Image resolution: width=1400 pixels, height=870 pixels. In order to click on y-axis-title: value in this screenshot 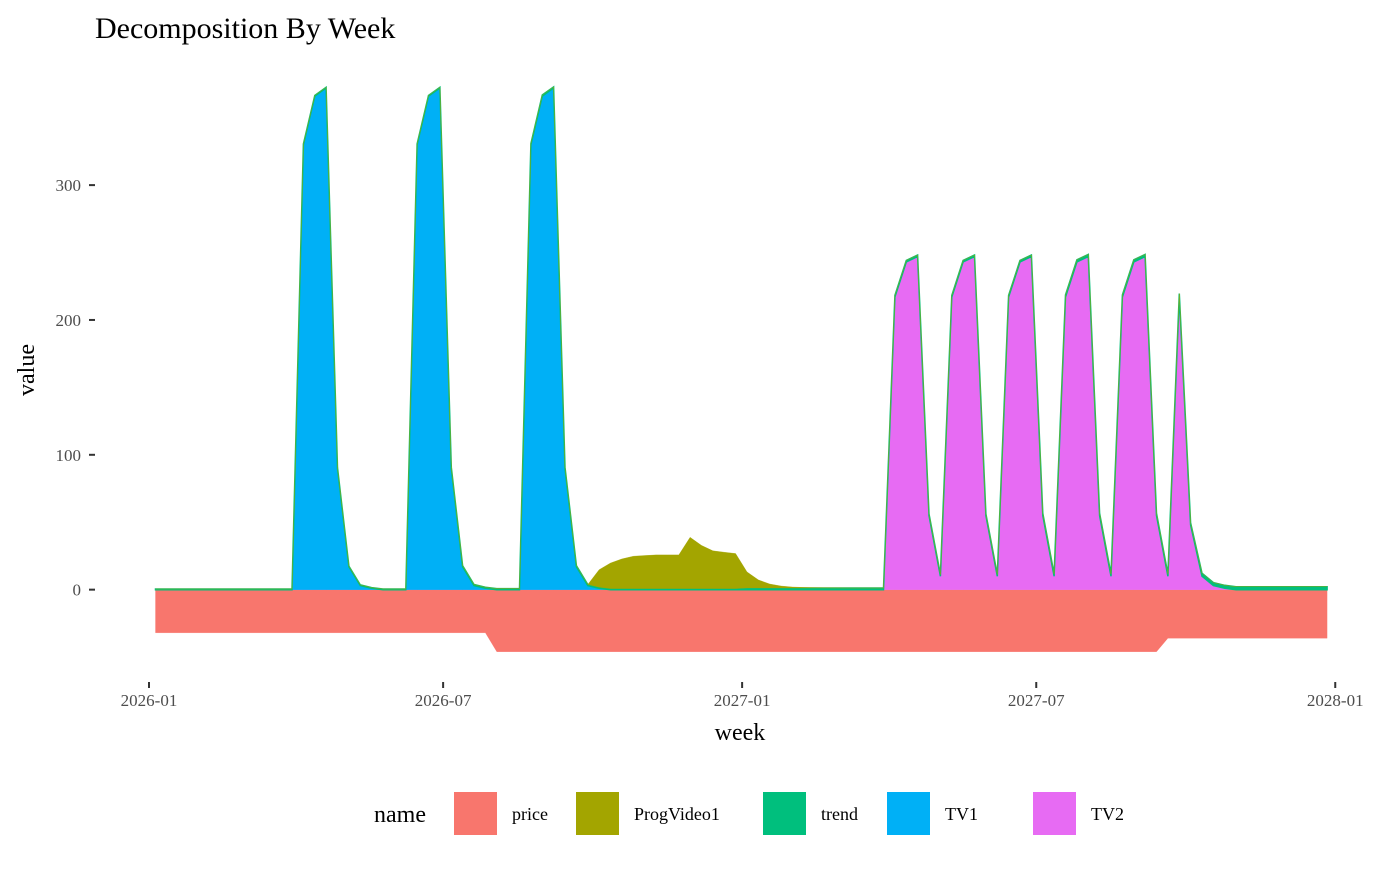, I will do `click(27, 370)`.